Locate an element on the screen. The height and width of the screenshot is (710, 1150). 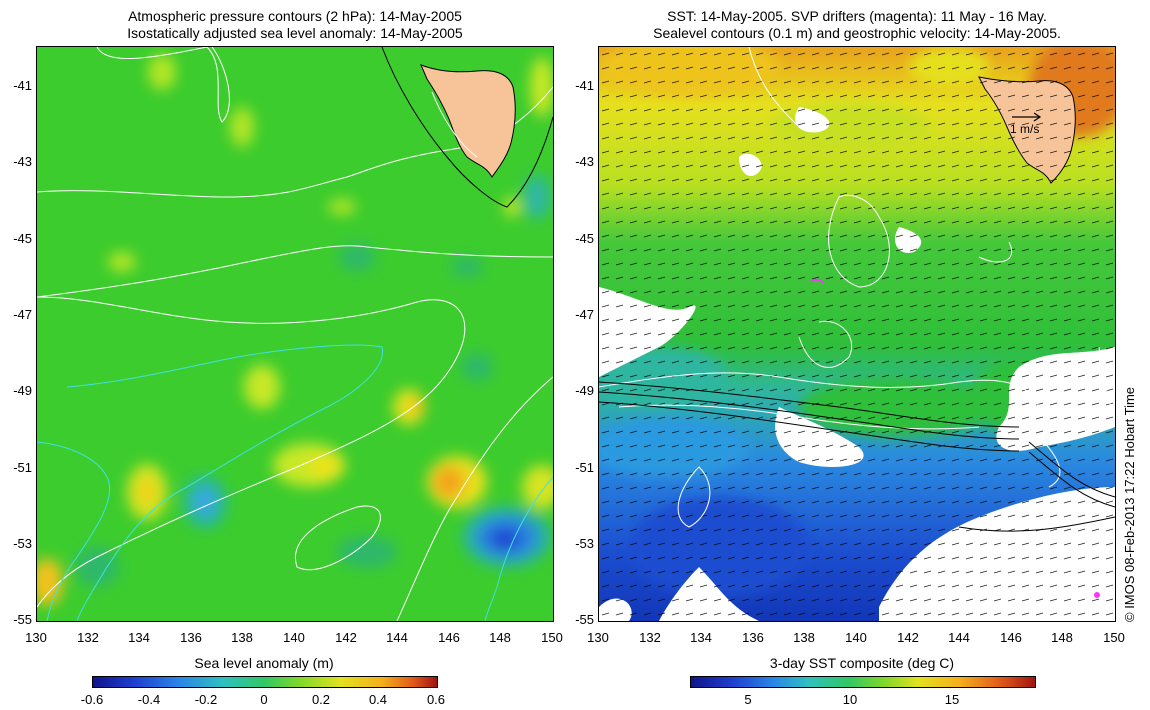
svp-drifters is located at coordinates (955, 438).